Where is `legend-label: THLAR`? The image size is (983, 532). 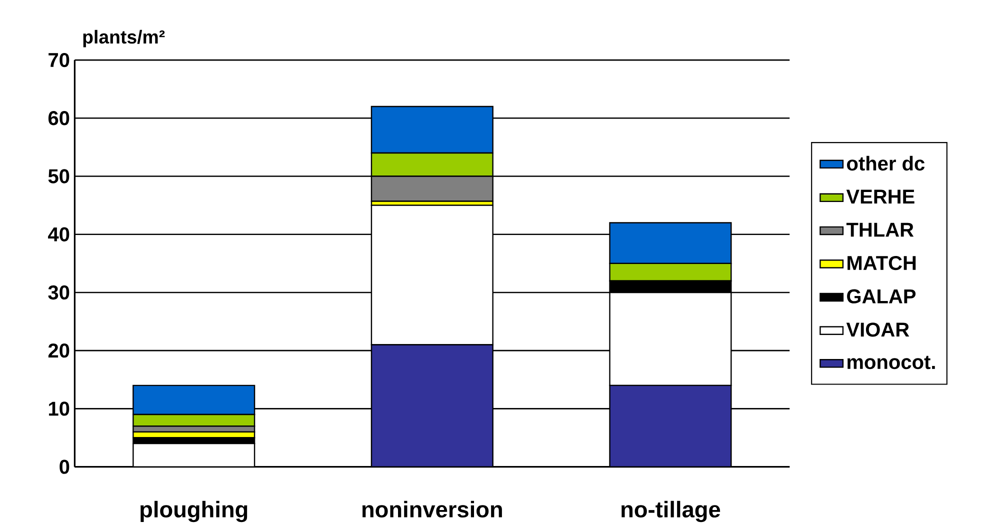
legend-label: THLAR is located at coordinates (880, 229).